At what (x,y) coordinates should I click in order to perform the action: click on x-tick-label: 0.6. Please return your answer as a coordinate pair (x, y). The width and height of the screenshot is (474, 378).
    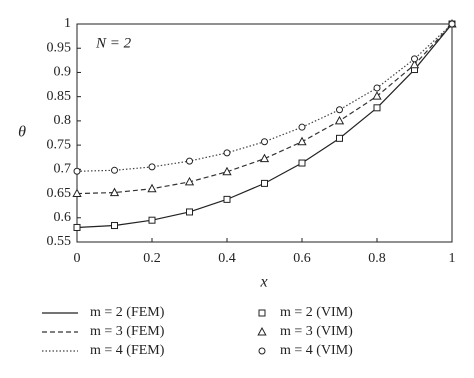
    Looking at the image, I should click on (302, 258).